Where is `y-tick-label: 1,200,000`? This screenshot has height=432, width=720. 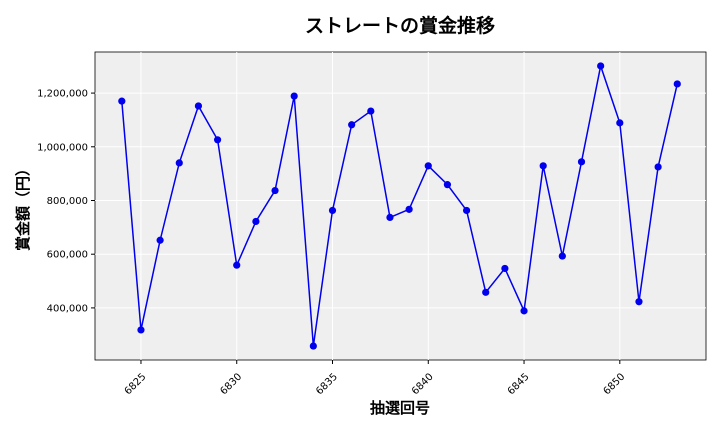 y-tick-label: 1,200,000 is located at coordinates (62, 94).